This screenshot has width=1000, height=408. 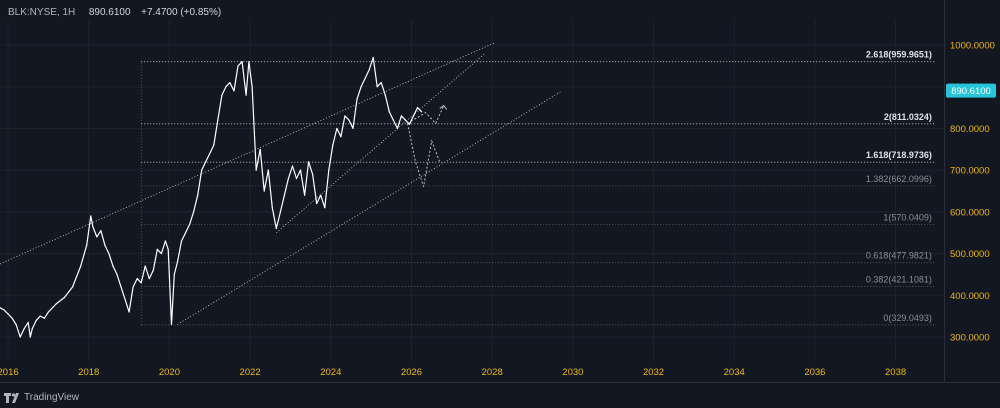 I want to click on price-value: 890.6100, so click(x=109, y=12).